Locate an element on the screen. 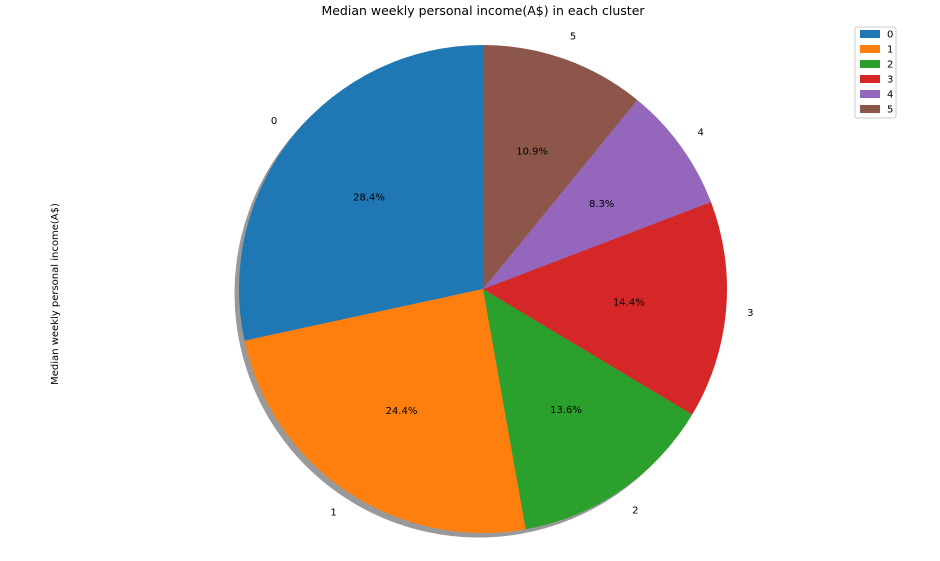 This screenshot has height=561, width=940. legend-label-5: 5 is located at coordinates (890, 110).